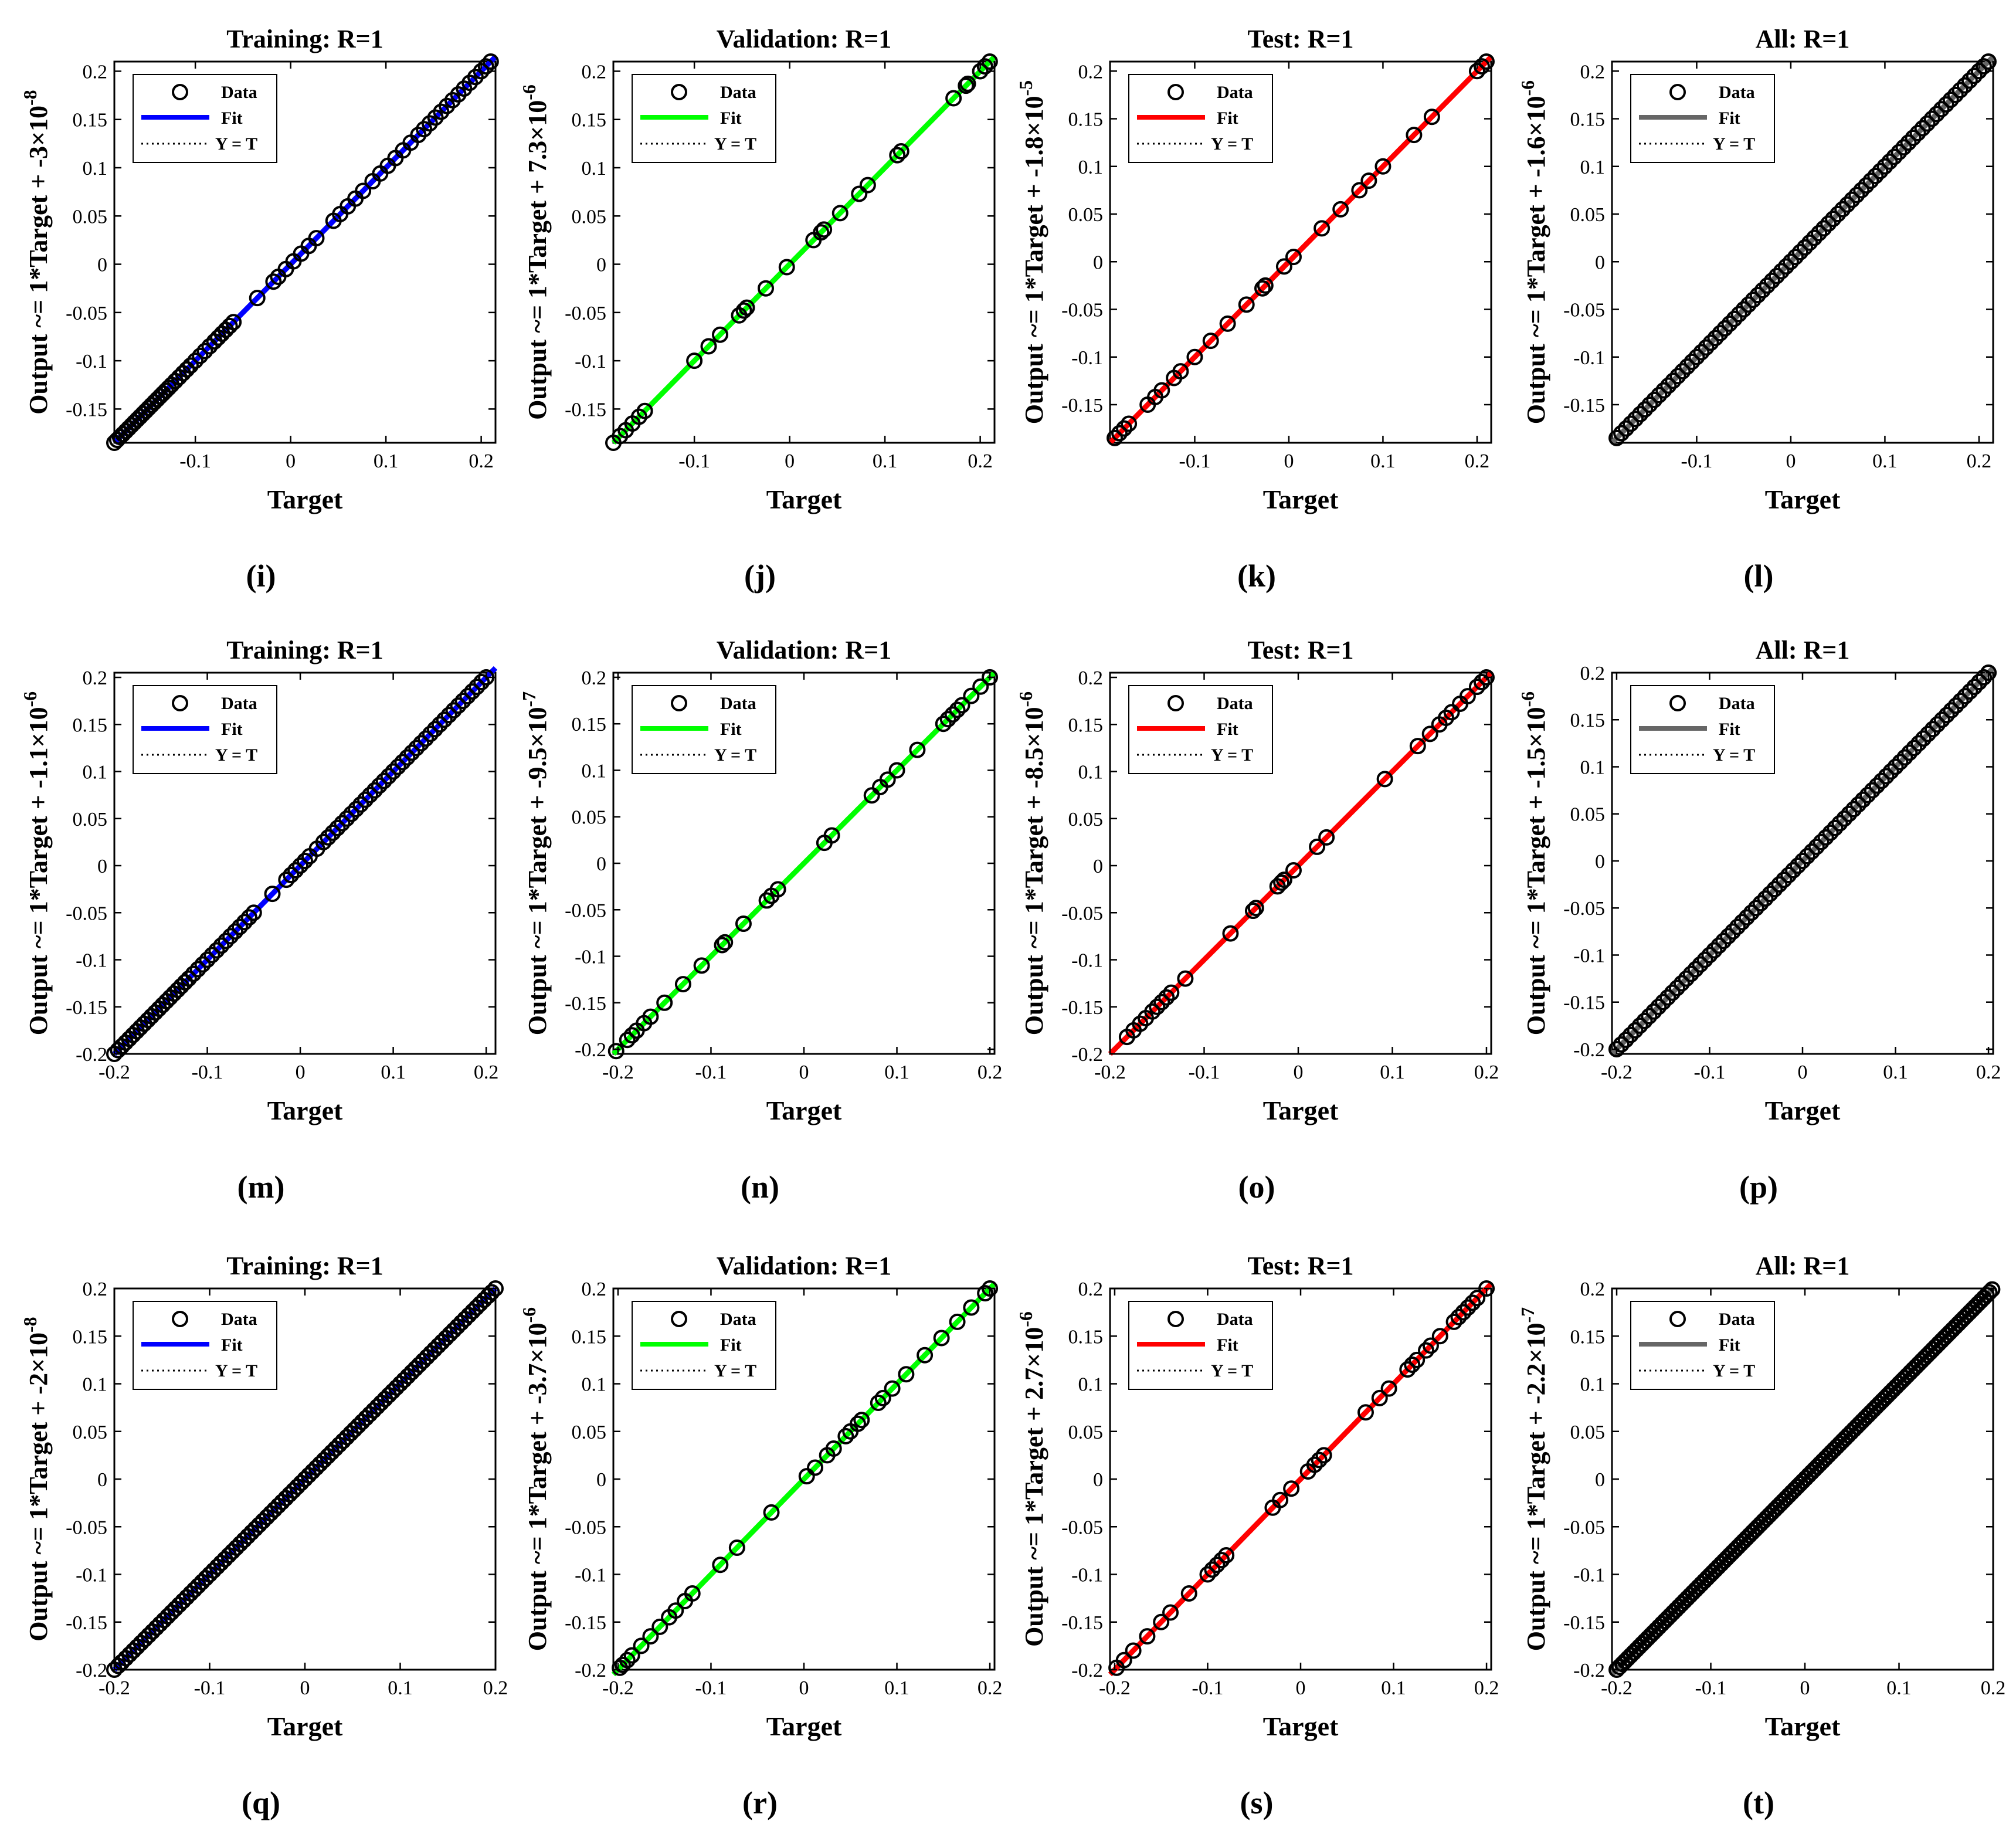  Describe the element at coordinates (1034, 260) in the screenshot. I see `y-axis-label-main: Output ~= 1*Target + -1.8×10` at that location.